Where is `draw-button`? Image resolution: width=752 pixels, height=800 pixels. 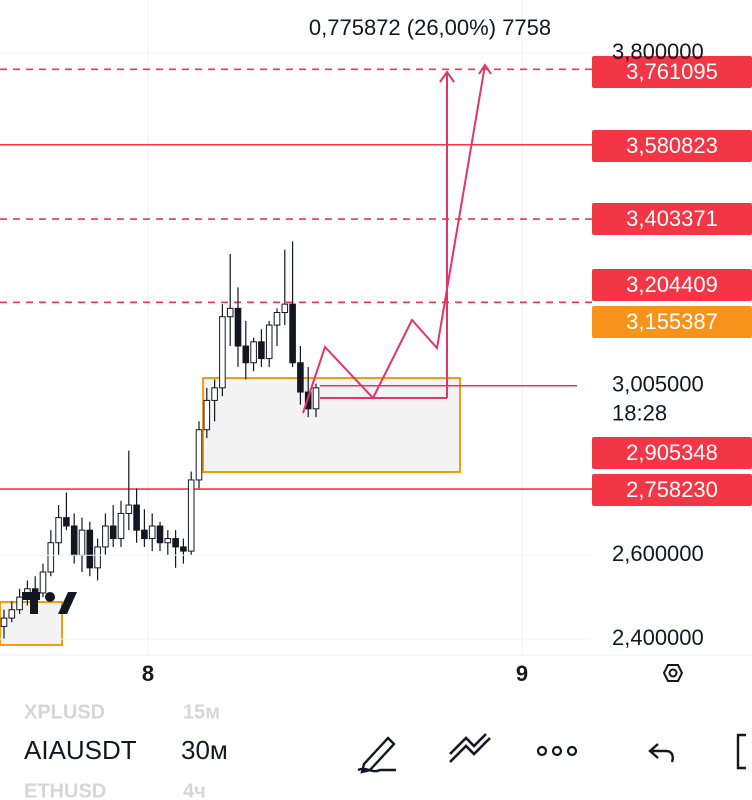
draw-button is located at coordinates (376, 755).